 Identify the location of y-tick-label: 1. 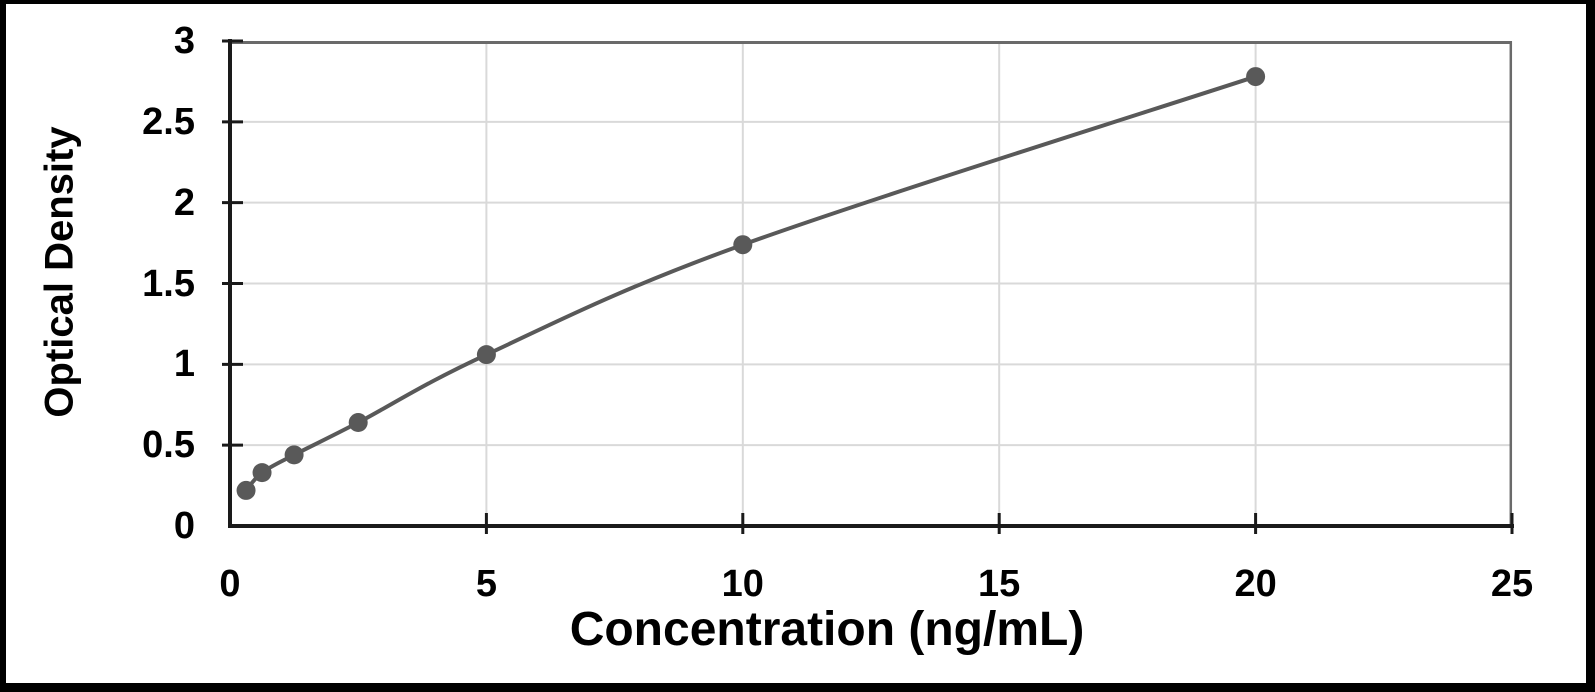
(184, 364).